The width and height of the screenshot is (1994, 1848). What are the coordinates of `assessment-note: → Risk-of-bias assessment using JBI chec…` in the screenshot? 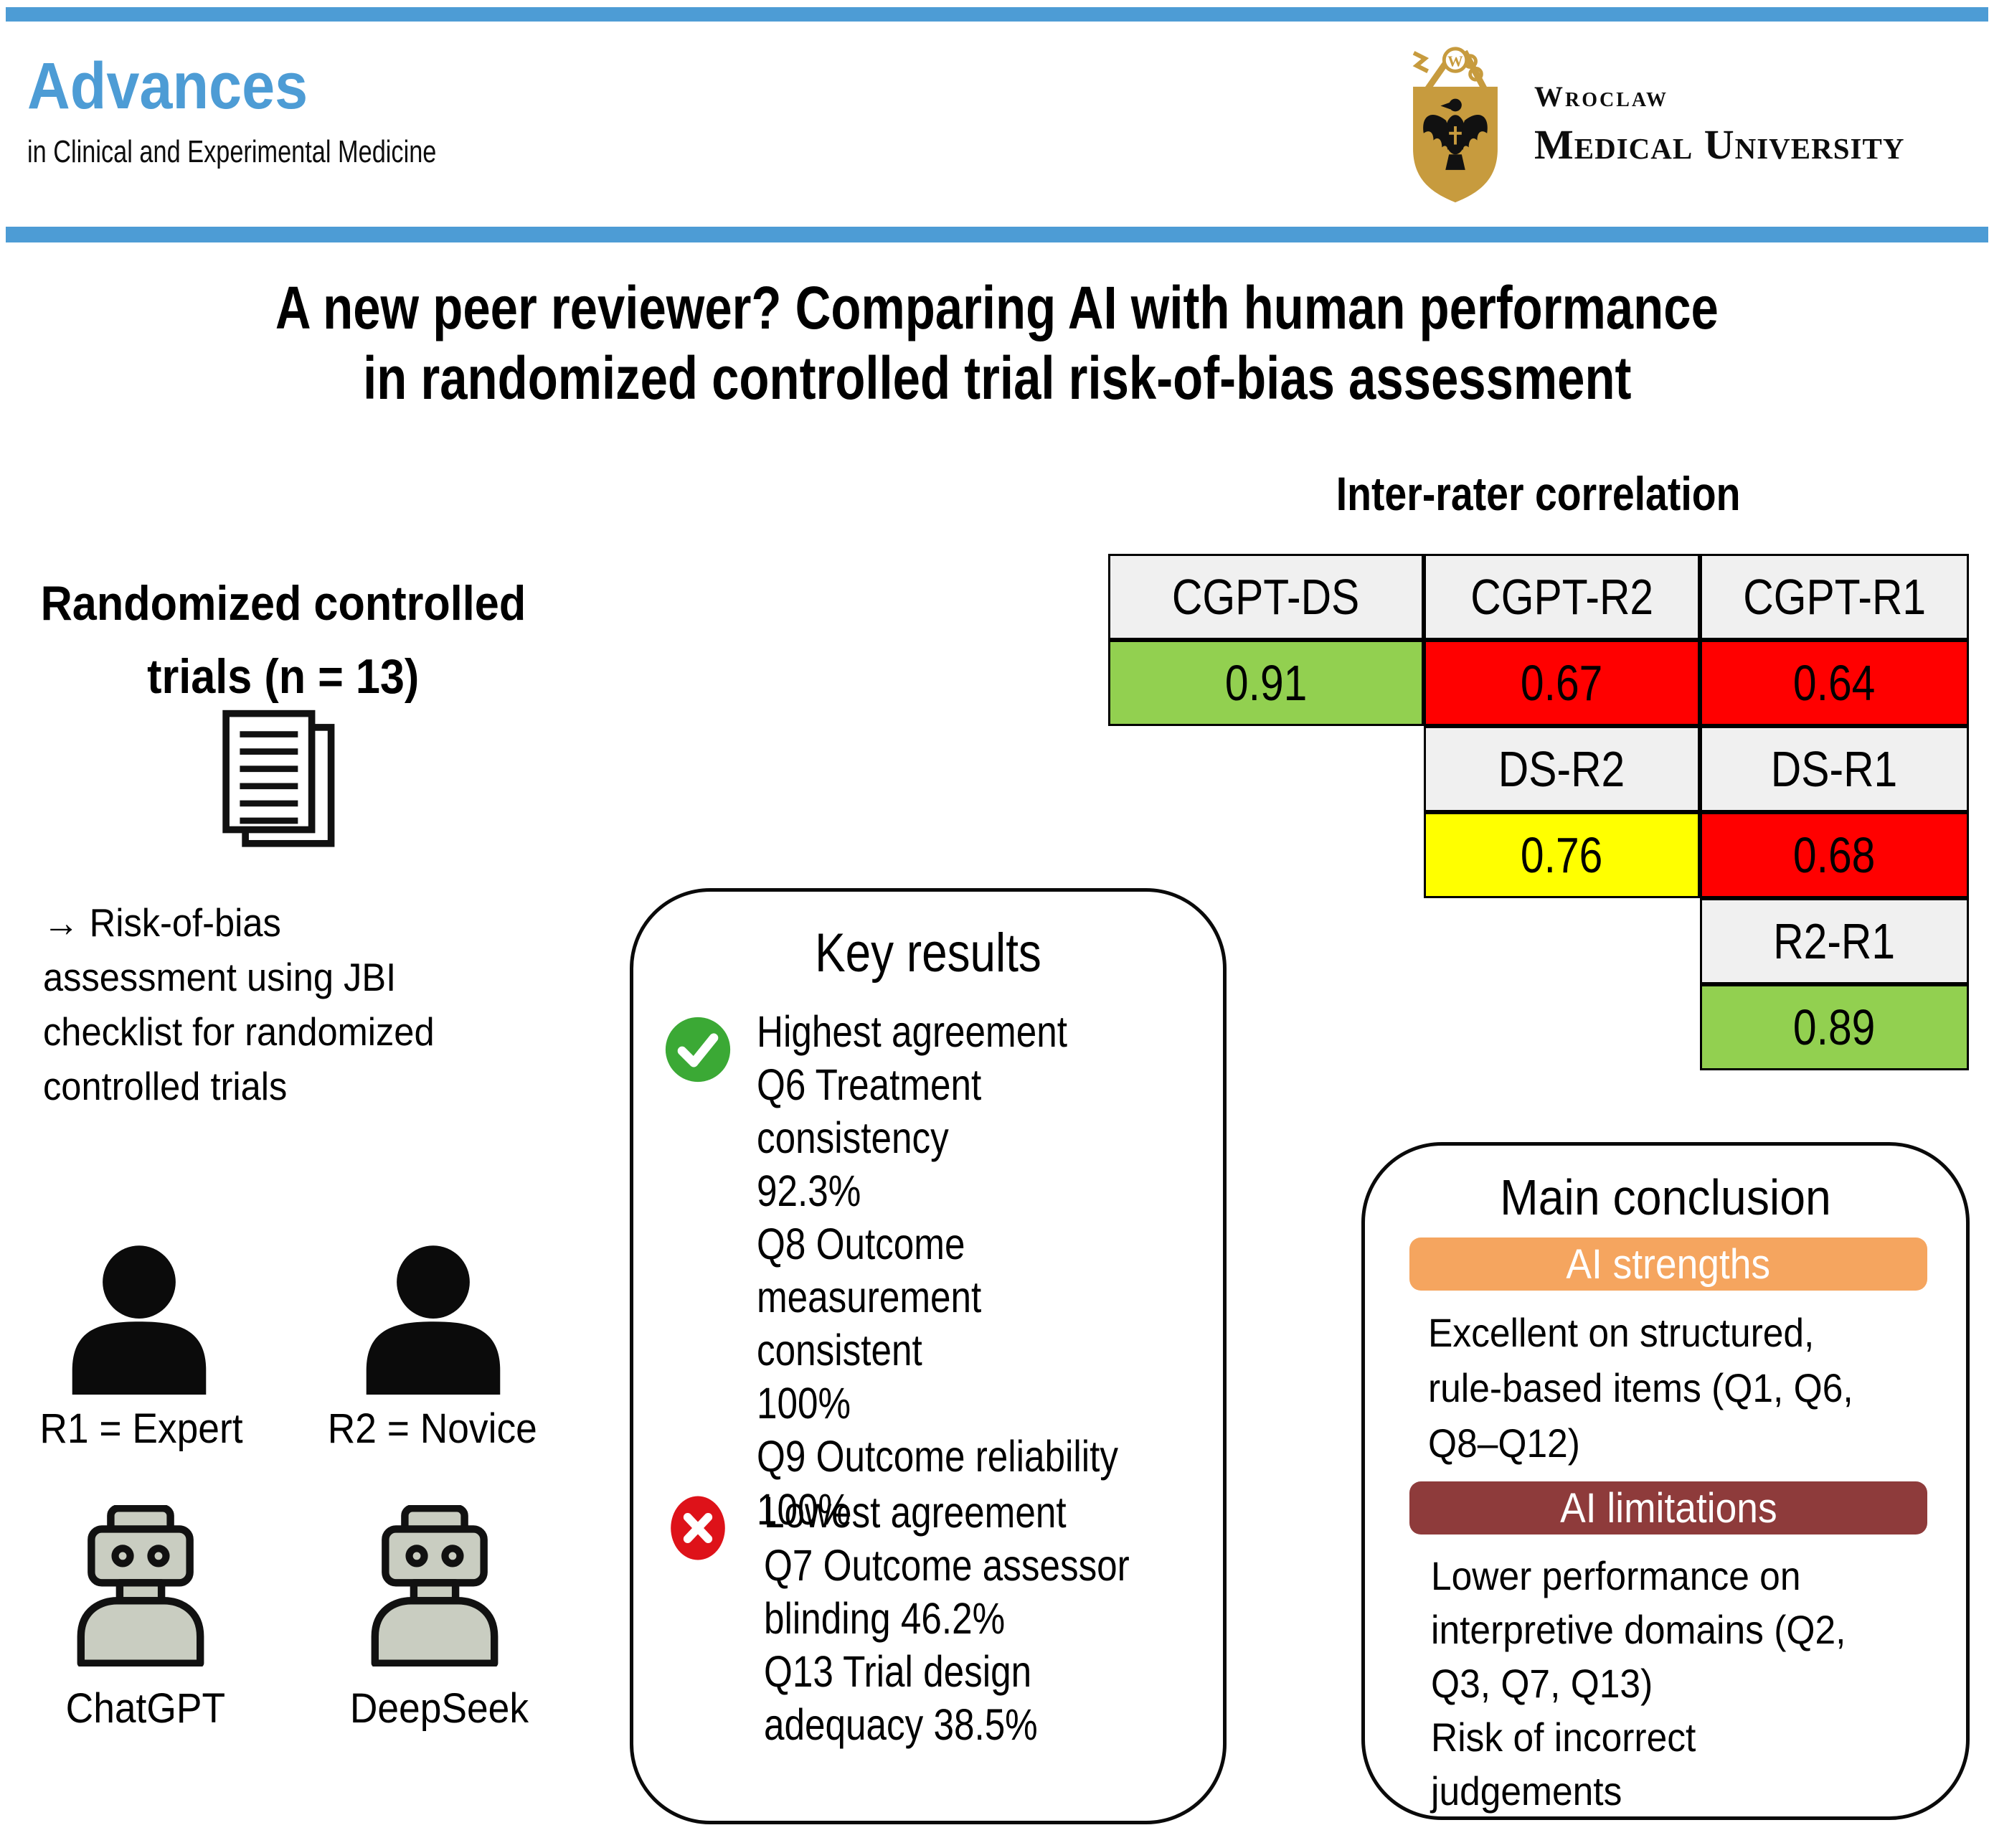 It's located at (239, 1004).